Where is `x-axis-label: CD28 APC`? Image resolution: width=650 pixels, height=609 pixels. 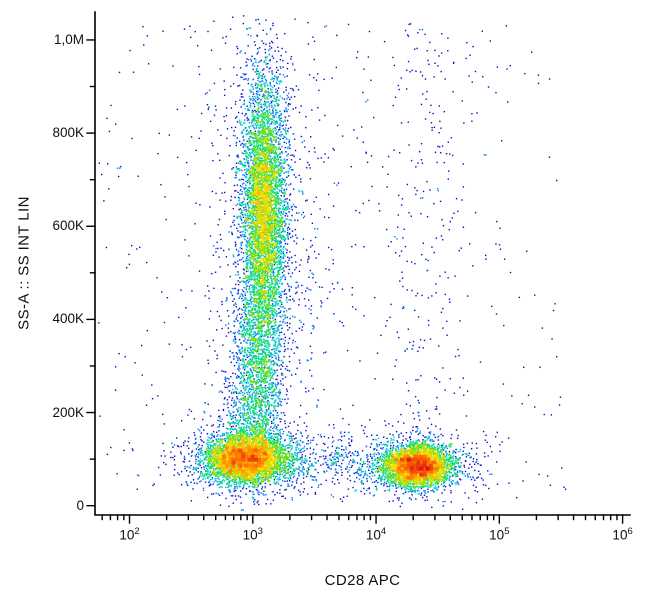
x-axis-label: CD28 APC is located at coordinates (362, 580).